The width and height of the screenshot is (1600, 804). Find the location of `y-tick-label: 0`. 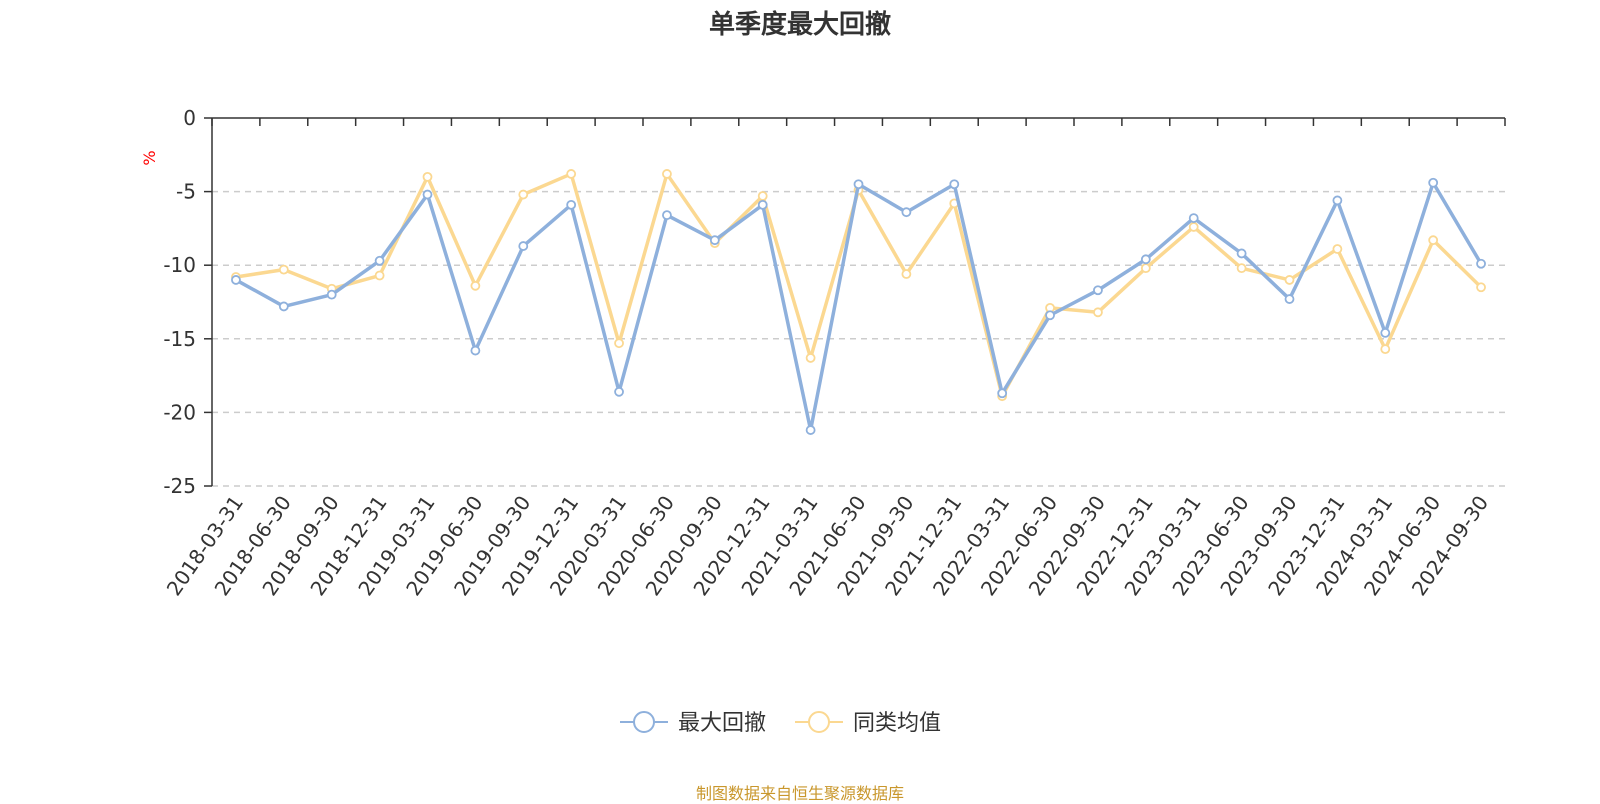

y-tick-label: 0 is located at coordinates (189, 118).